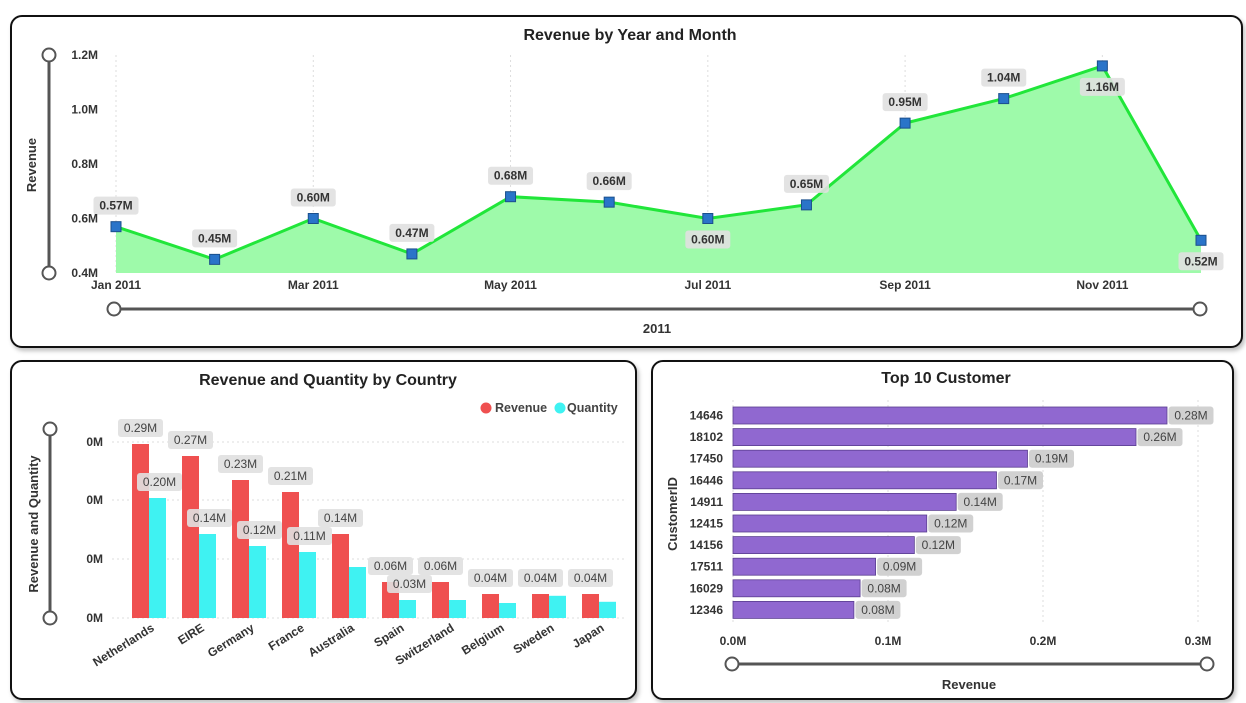 This screenshot has width=1246, height=703. I want to click on data-label: 0.47M, so click(412, 232).